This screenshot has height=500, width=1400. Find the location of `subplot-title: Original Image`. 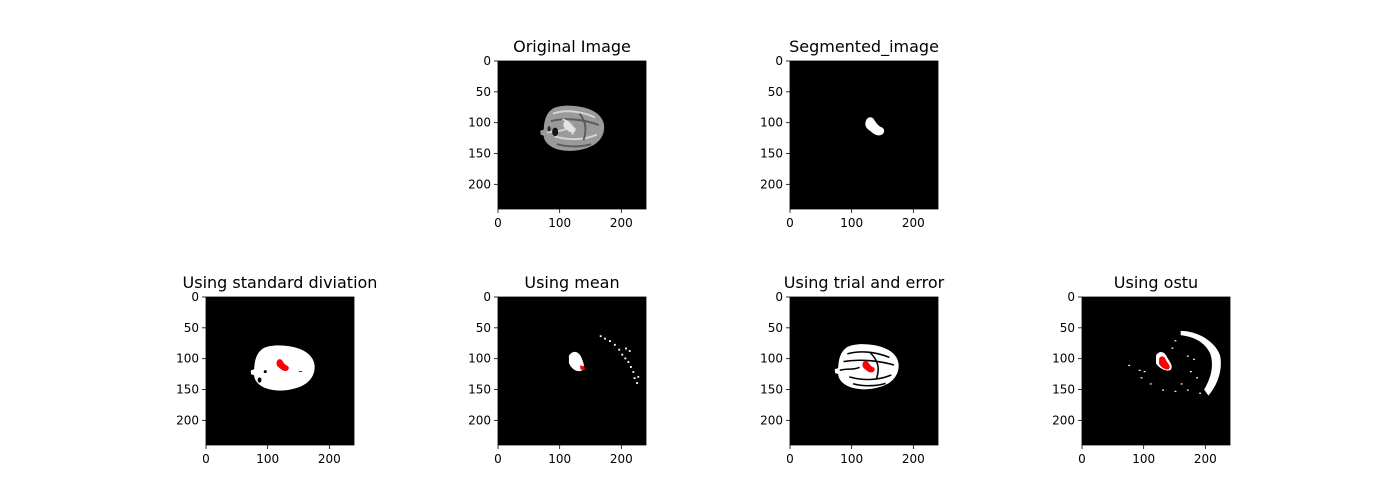

subplot-title: Original Image is located at coordinates (572, 46).